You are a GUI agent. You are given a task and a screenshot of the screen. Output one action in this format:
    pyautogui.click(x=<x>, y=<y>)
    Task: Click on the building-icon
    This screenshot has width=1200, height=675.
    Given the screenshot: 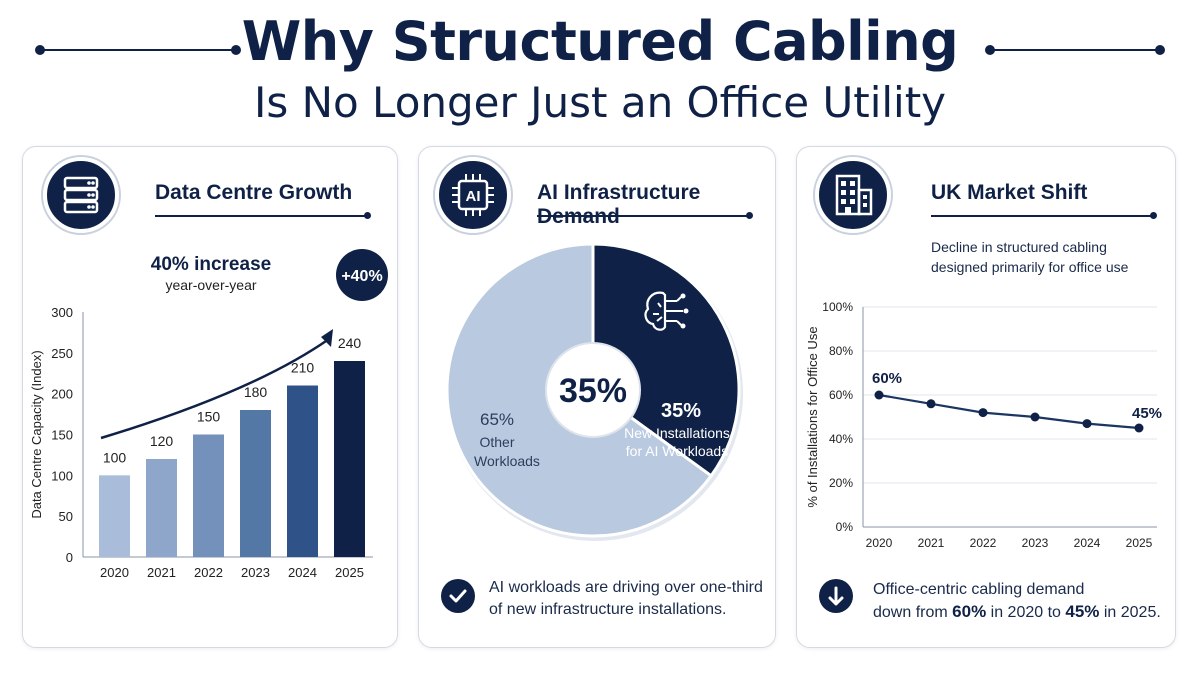 What is the action you would take?
    pyautogui.click(x=853, y=195)
    